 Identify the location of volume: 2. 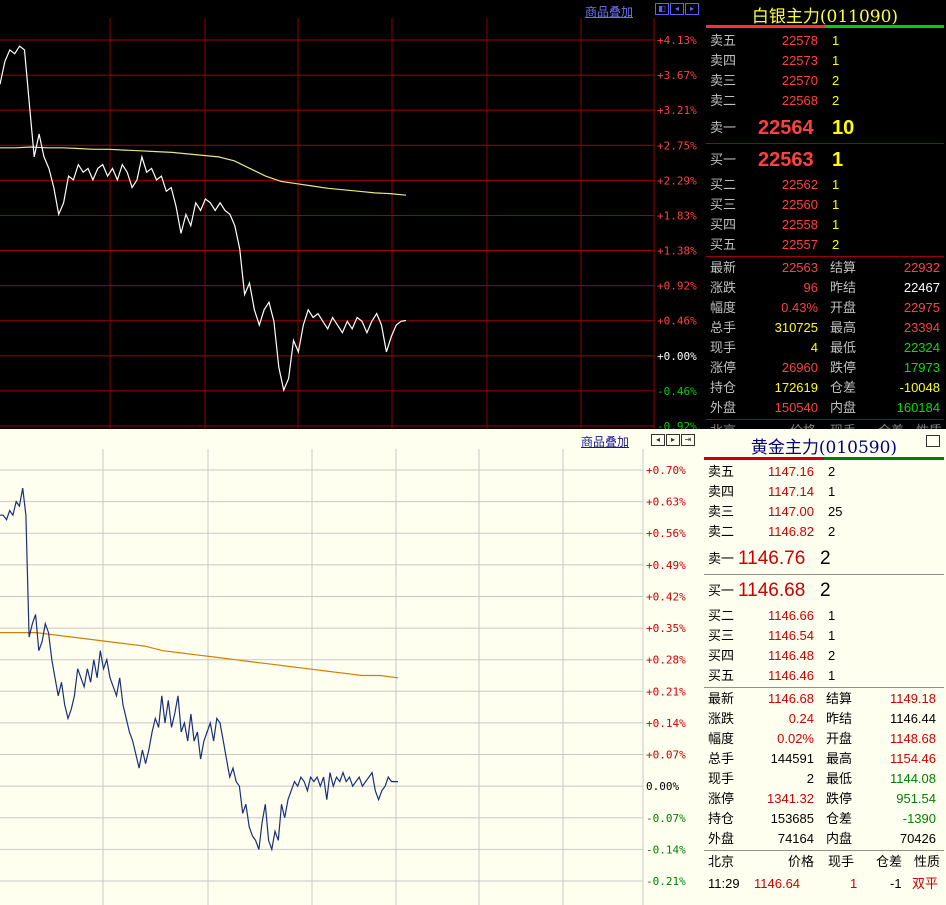
(836, 100).